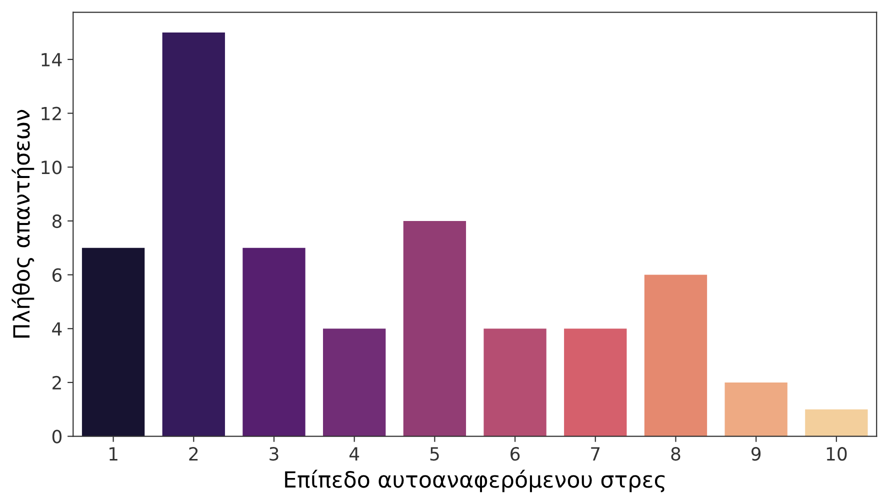 The width and height of the screenshot is (881, 493). I want to click on x-tick-label: 7, so click(595, 453).